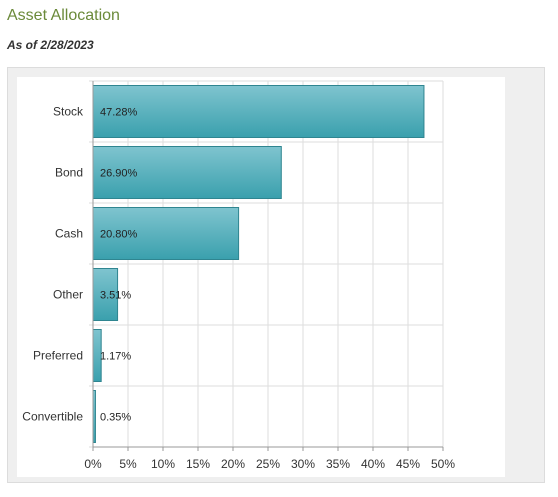 Image resolution: width=558 pixels, height=497 pixels. Describe the element at coordinates (115, 357) in the screenshot. I see `data-label: 1.17%` at that location.